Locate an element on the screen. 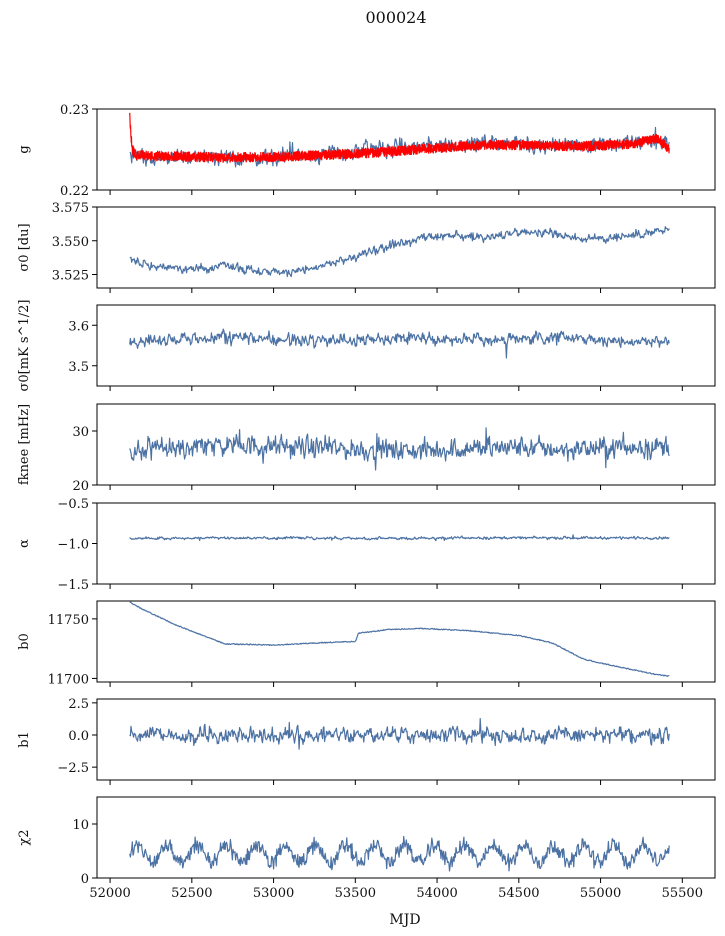 Image resolution: width=725 pixels, height=936 pixels. xtick-label-5: 54500 is located at coordinates (518, 893).